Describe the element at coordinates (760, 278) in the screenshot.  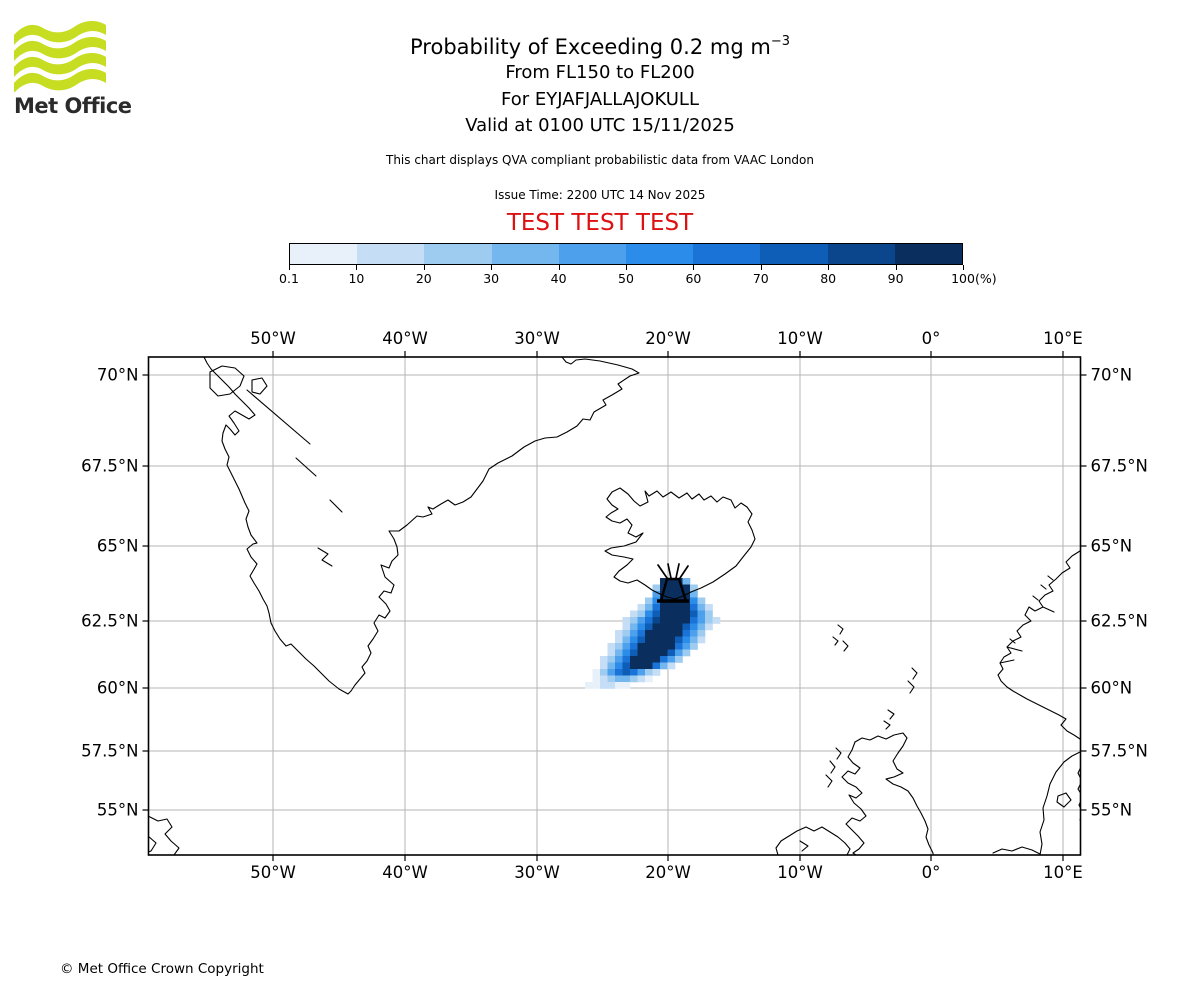
I see `colorbar-tick-label: 70` at that location.